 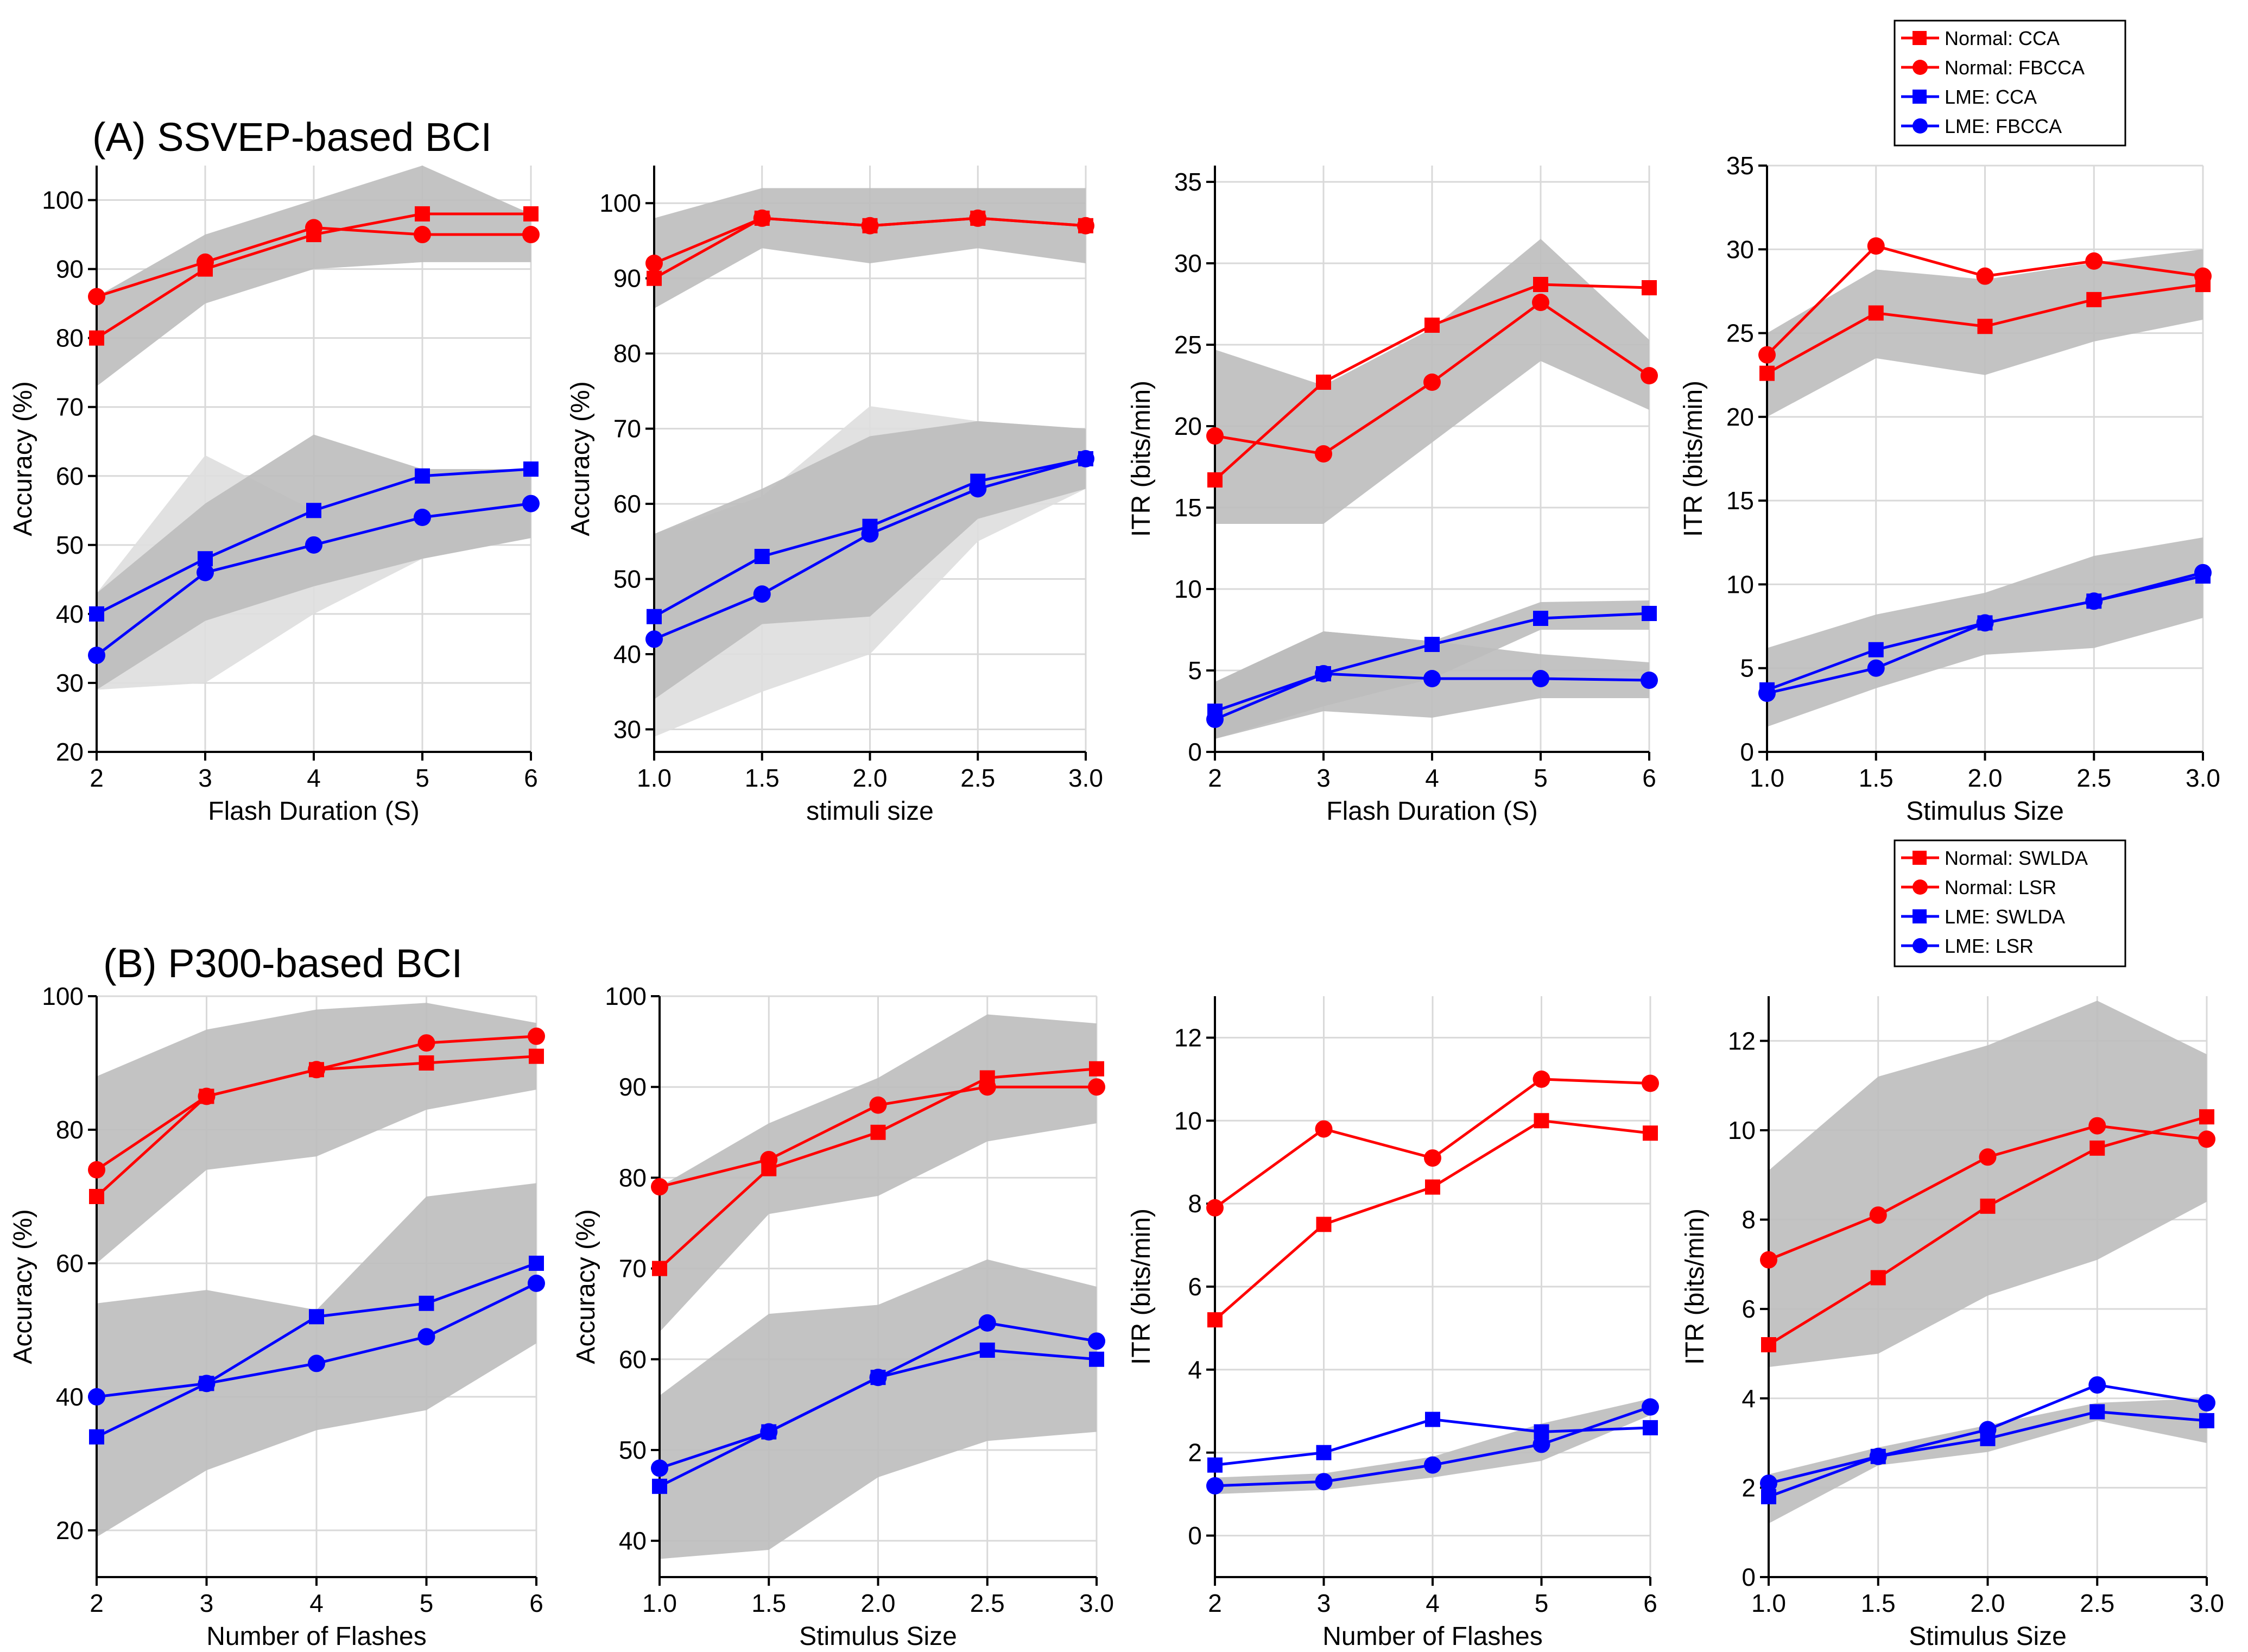 I want to click on legend-label: Normal: FBCCA, so click(x=2015, y=67).